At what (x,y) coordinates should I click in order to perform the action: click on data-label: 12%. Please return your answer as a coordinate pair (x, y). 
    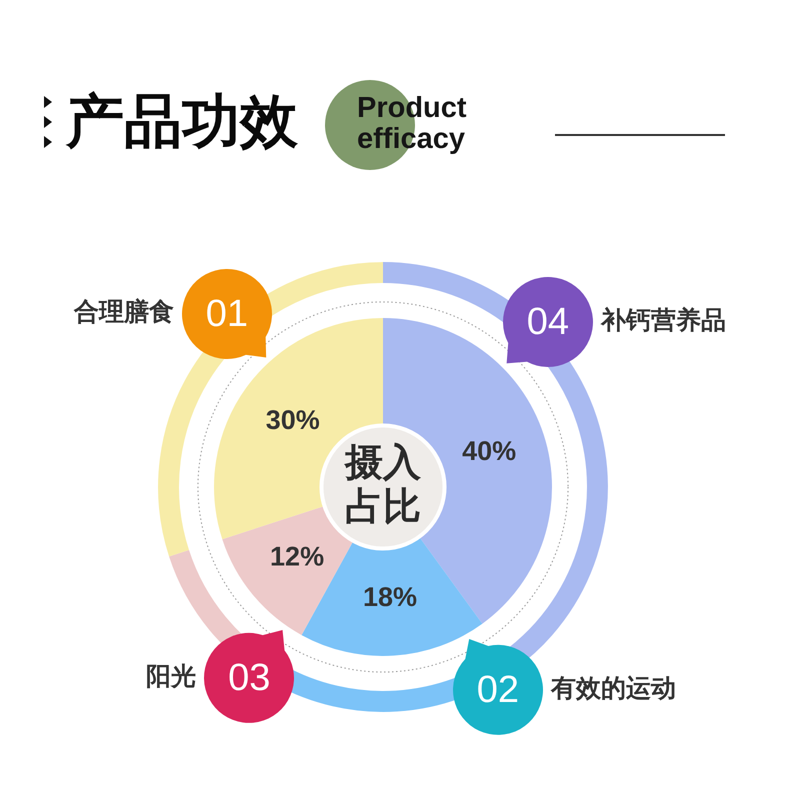
    Looking at the image, I should click on (297, 557).